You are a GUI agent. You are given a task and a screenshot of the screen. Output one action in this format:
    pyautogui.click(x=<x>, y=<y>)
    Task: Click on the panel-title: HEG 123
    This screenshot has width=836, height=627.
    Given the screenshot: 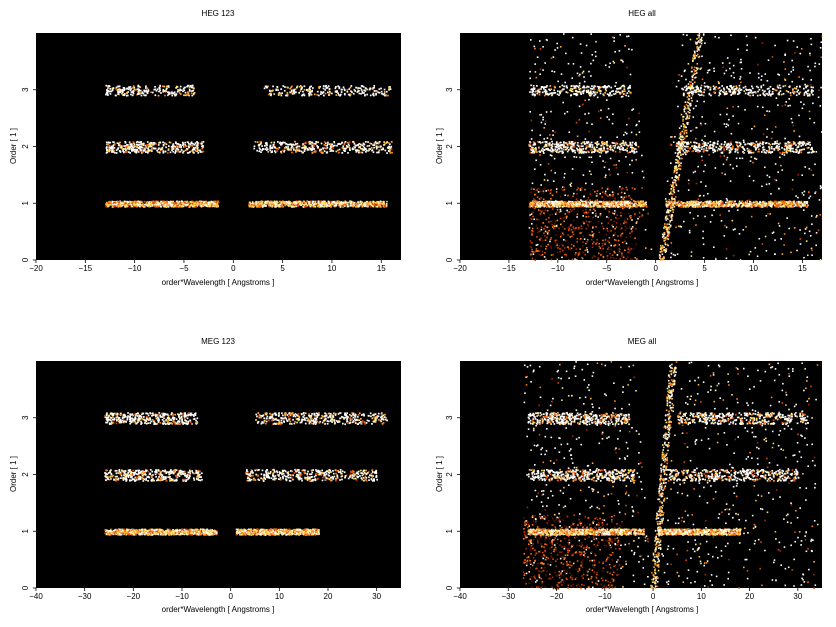 What is the action you would take?
    pyautogui.click(x=218, y=13)
    